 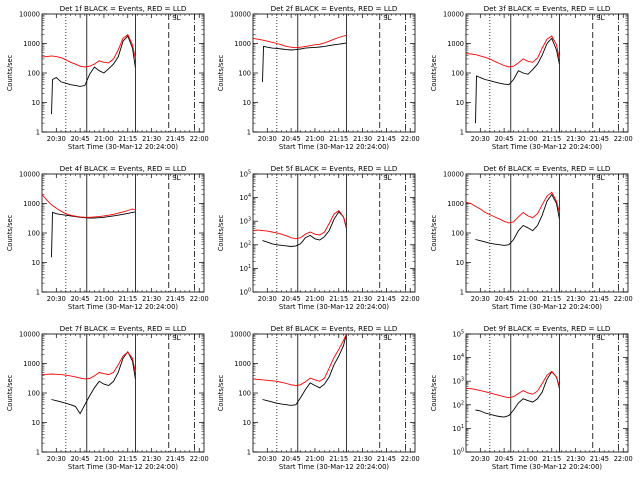 I want to click on chart-title: Det 1f BLACK = Events, RED = LLD, so click(x=123, y=8).